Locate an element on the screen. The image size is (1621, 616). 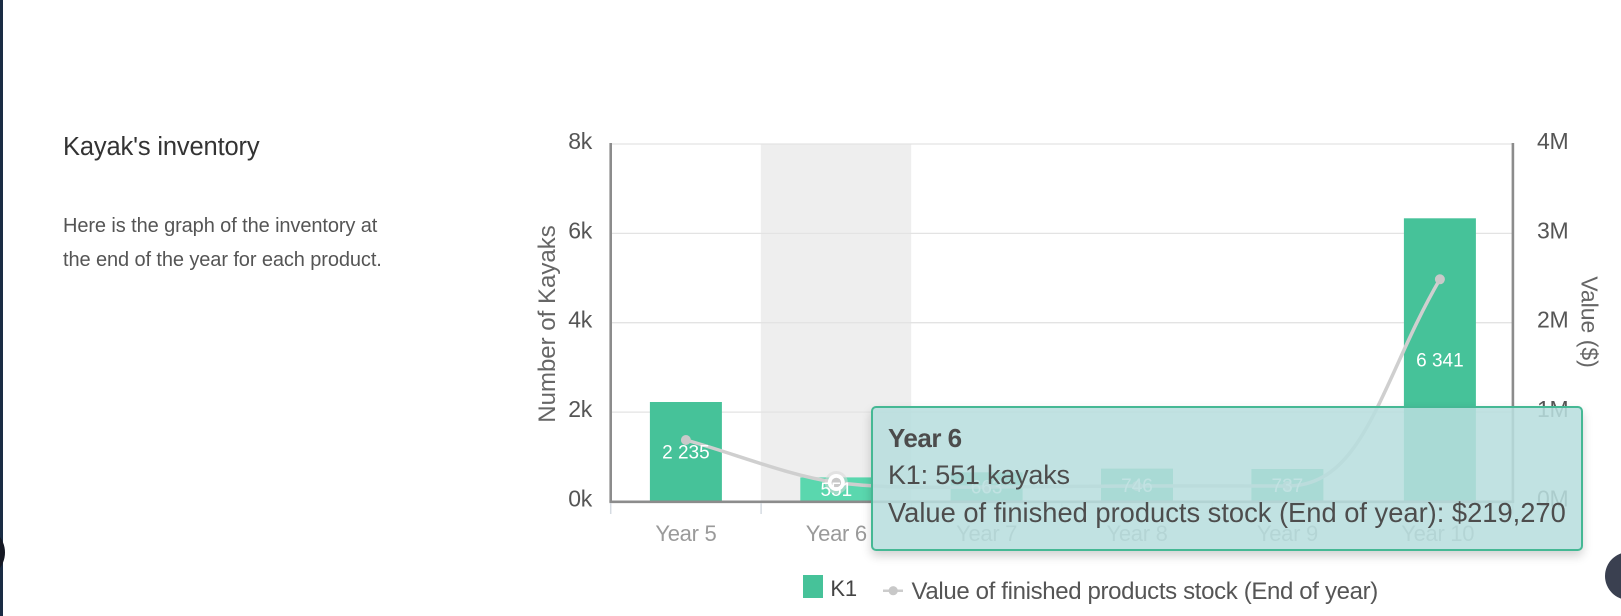
svg-text: 6k is located at coordinates (580, 230).